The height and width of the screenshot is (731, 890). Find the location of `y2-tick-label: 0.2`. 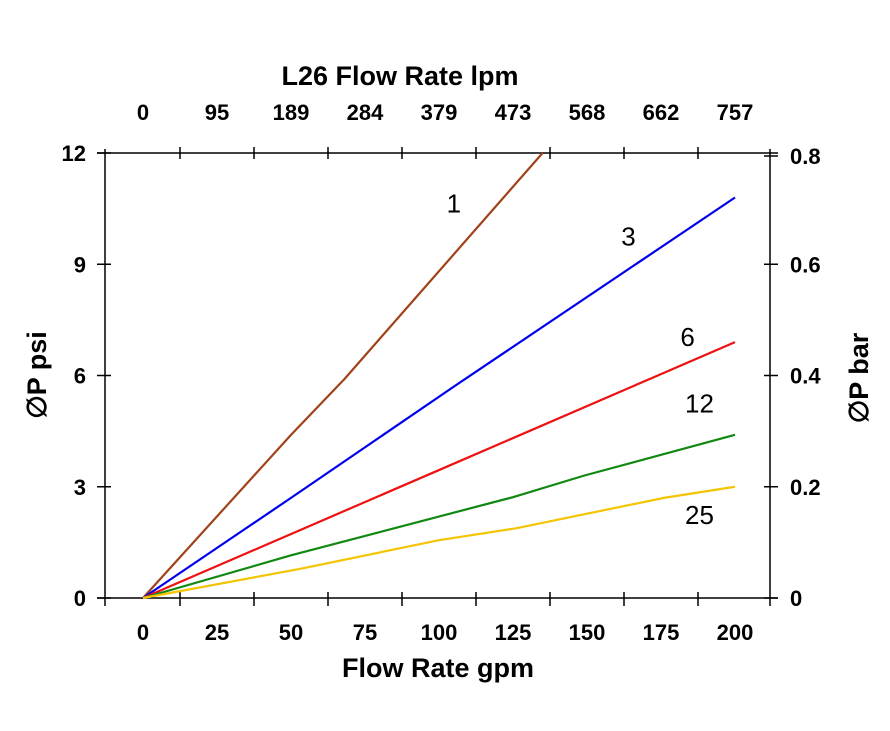

y2-tick-label: 0.2 is located at coordinates (805, 487).